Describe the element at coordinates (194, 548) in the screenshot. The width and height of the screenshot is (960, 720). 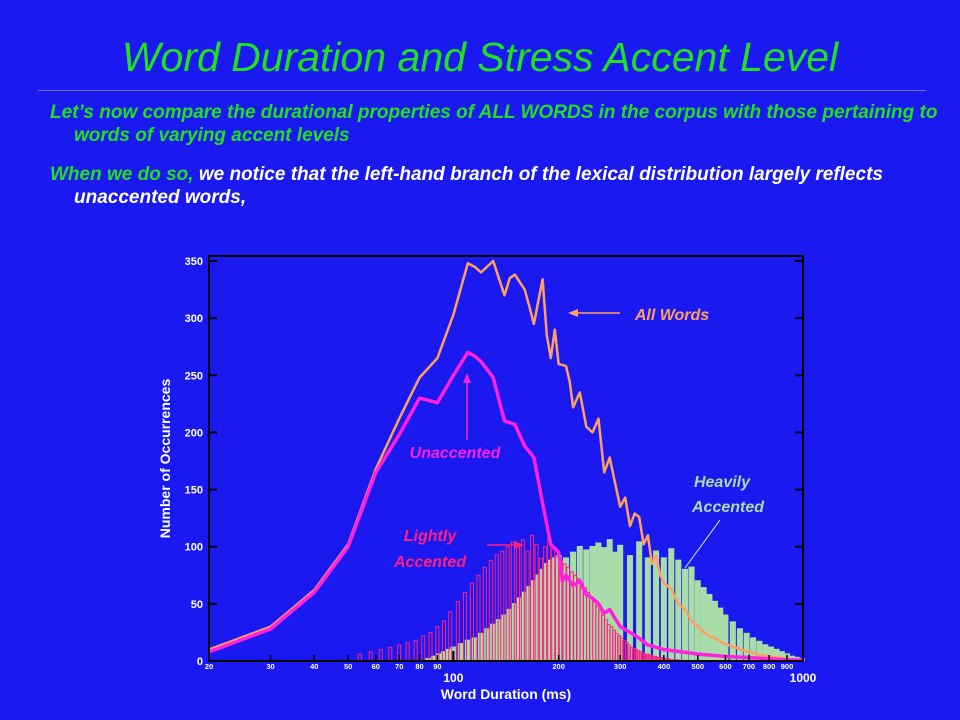
I see `y-tick-label: 100` at that location.